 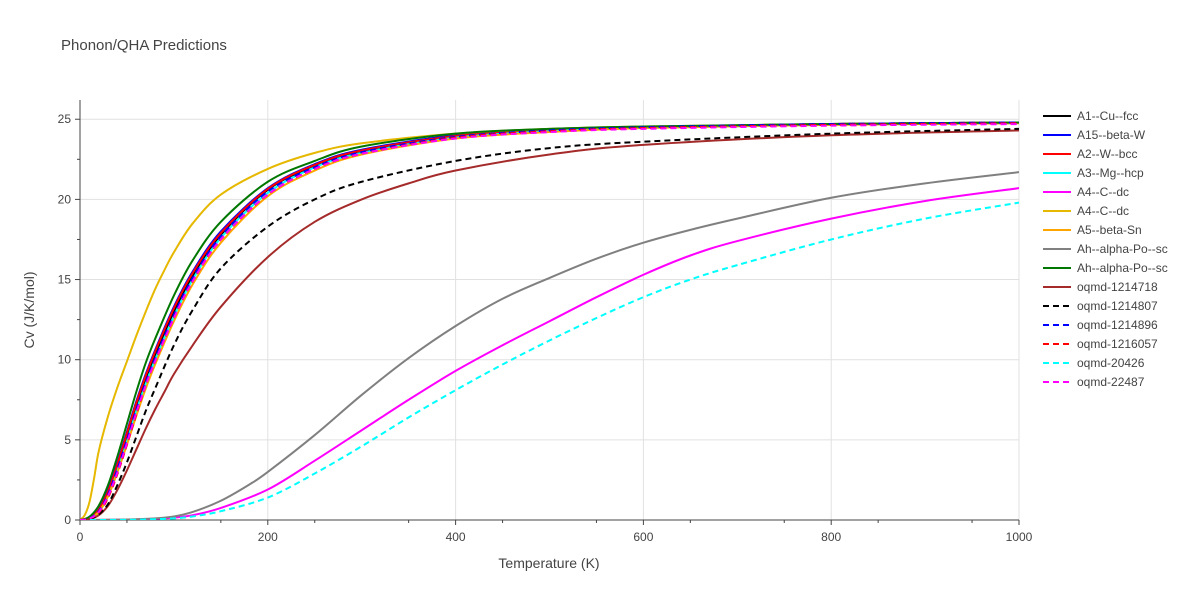 I want to click on legend-label: oqmd-1214807, so click(x=1117, y=306).